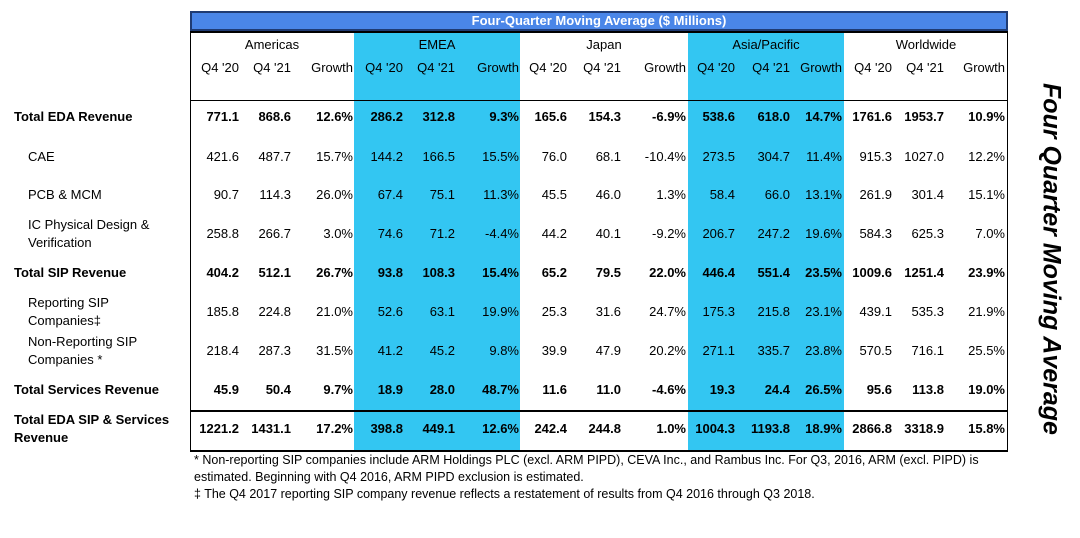 The width and height of the screenshot is (1080, 538). Describe the element at coordinates (986, 272) in the screenshot. I see `table-cell: 23.9%` at that location.